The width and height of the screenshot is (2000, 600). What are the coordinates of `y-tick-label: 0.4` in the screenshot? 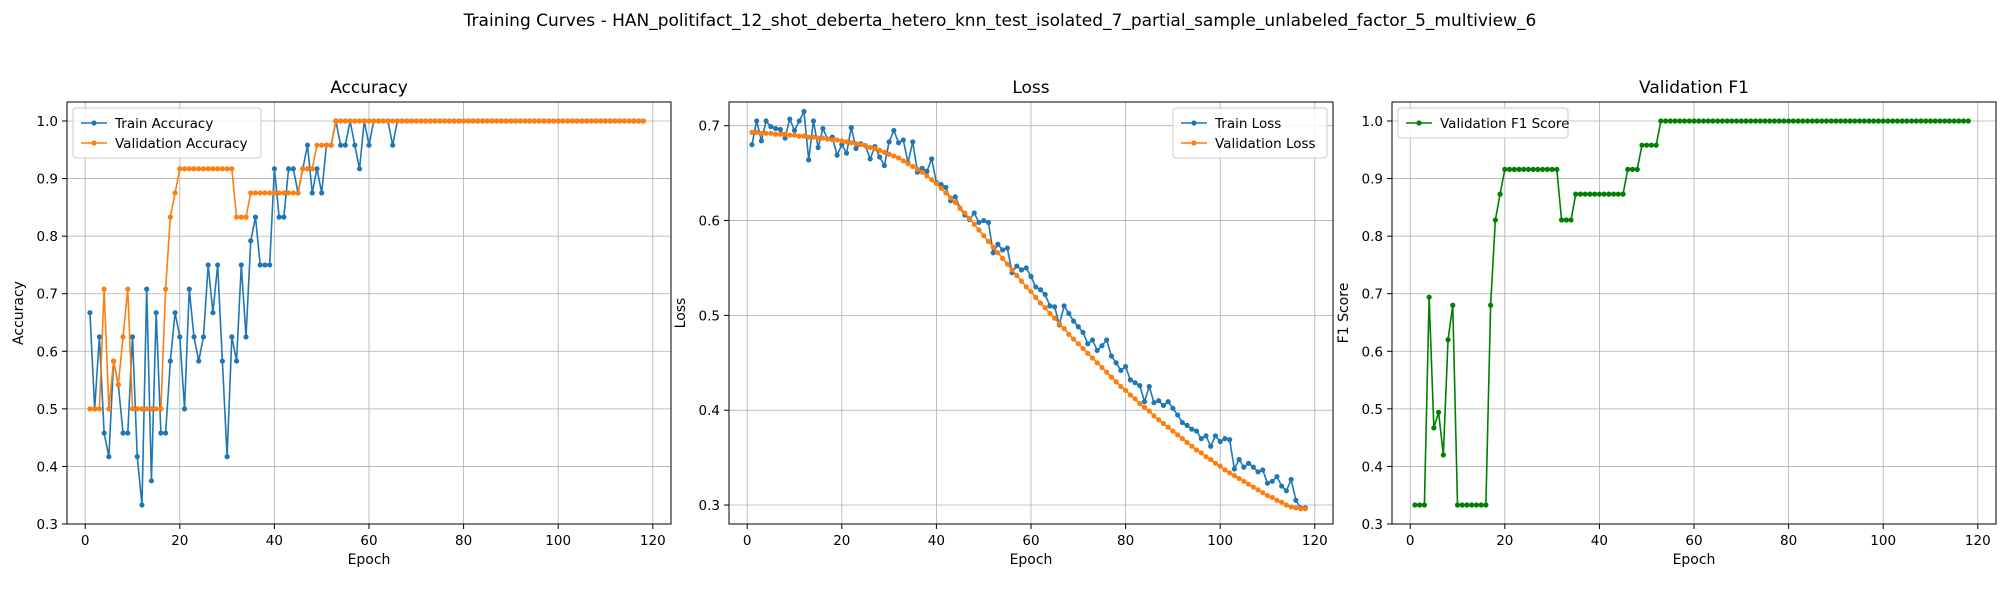 It's located at (709, 411).